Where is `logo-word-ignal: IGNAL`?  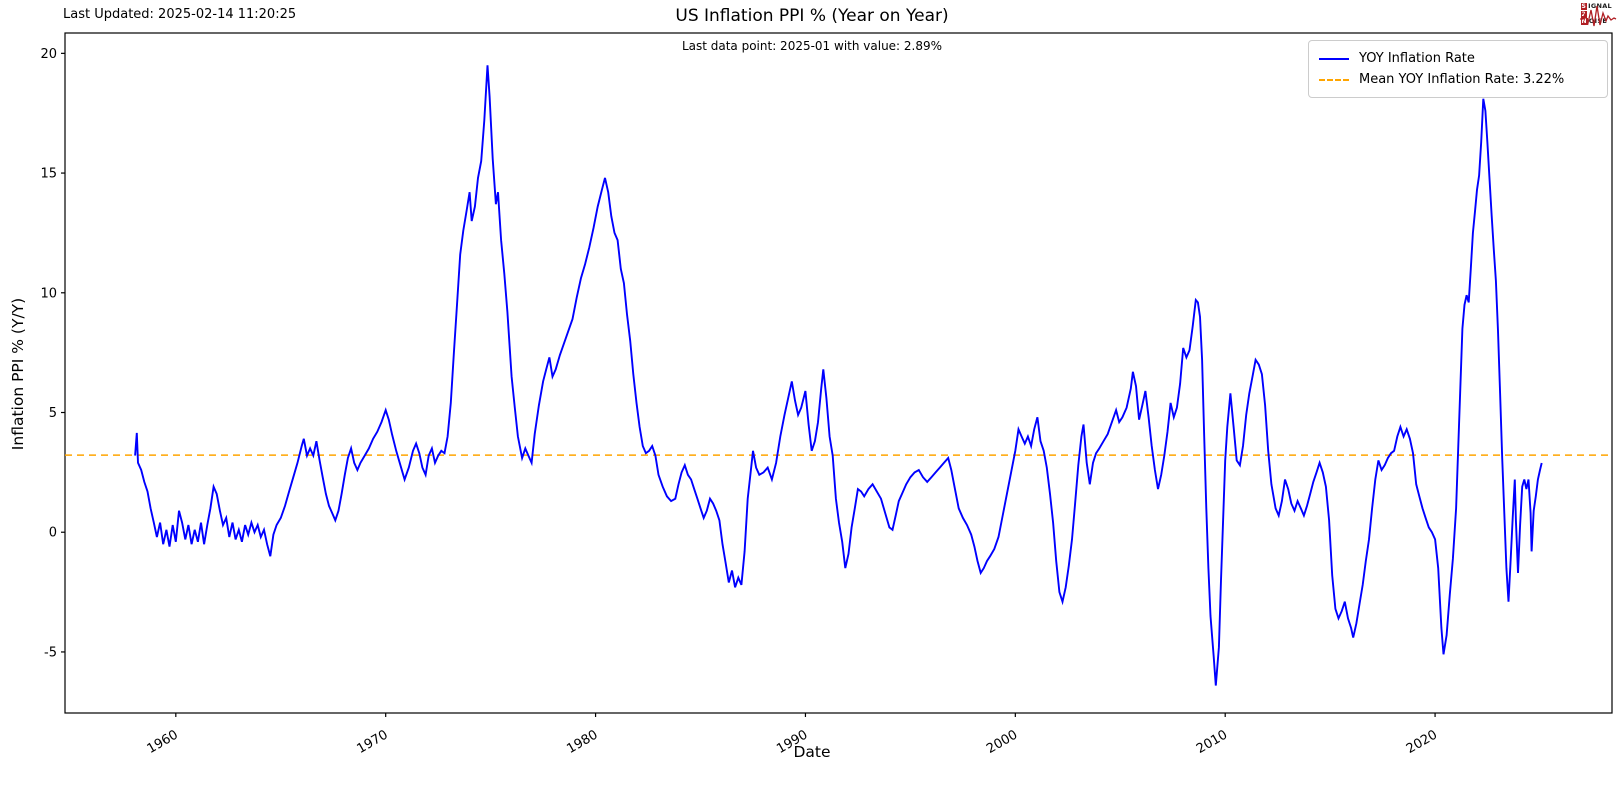 logo-word-ignal: IGNAL is located at coordinates (1600, 6).